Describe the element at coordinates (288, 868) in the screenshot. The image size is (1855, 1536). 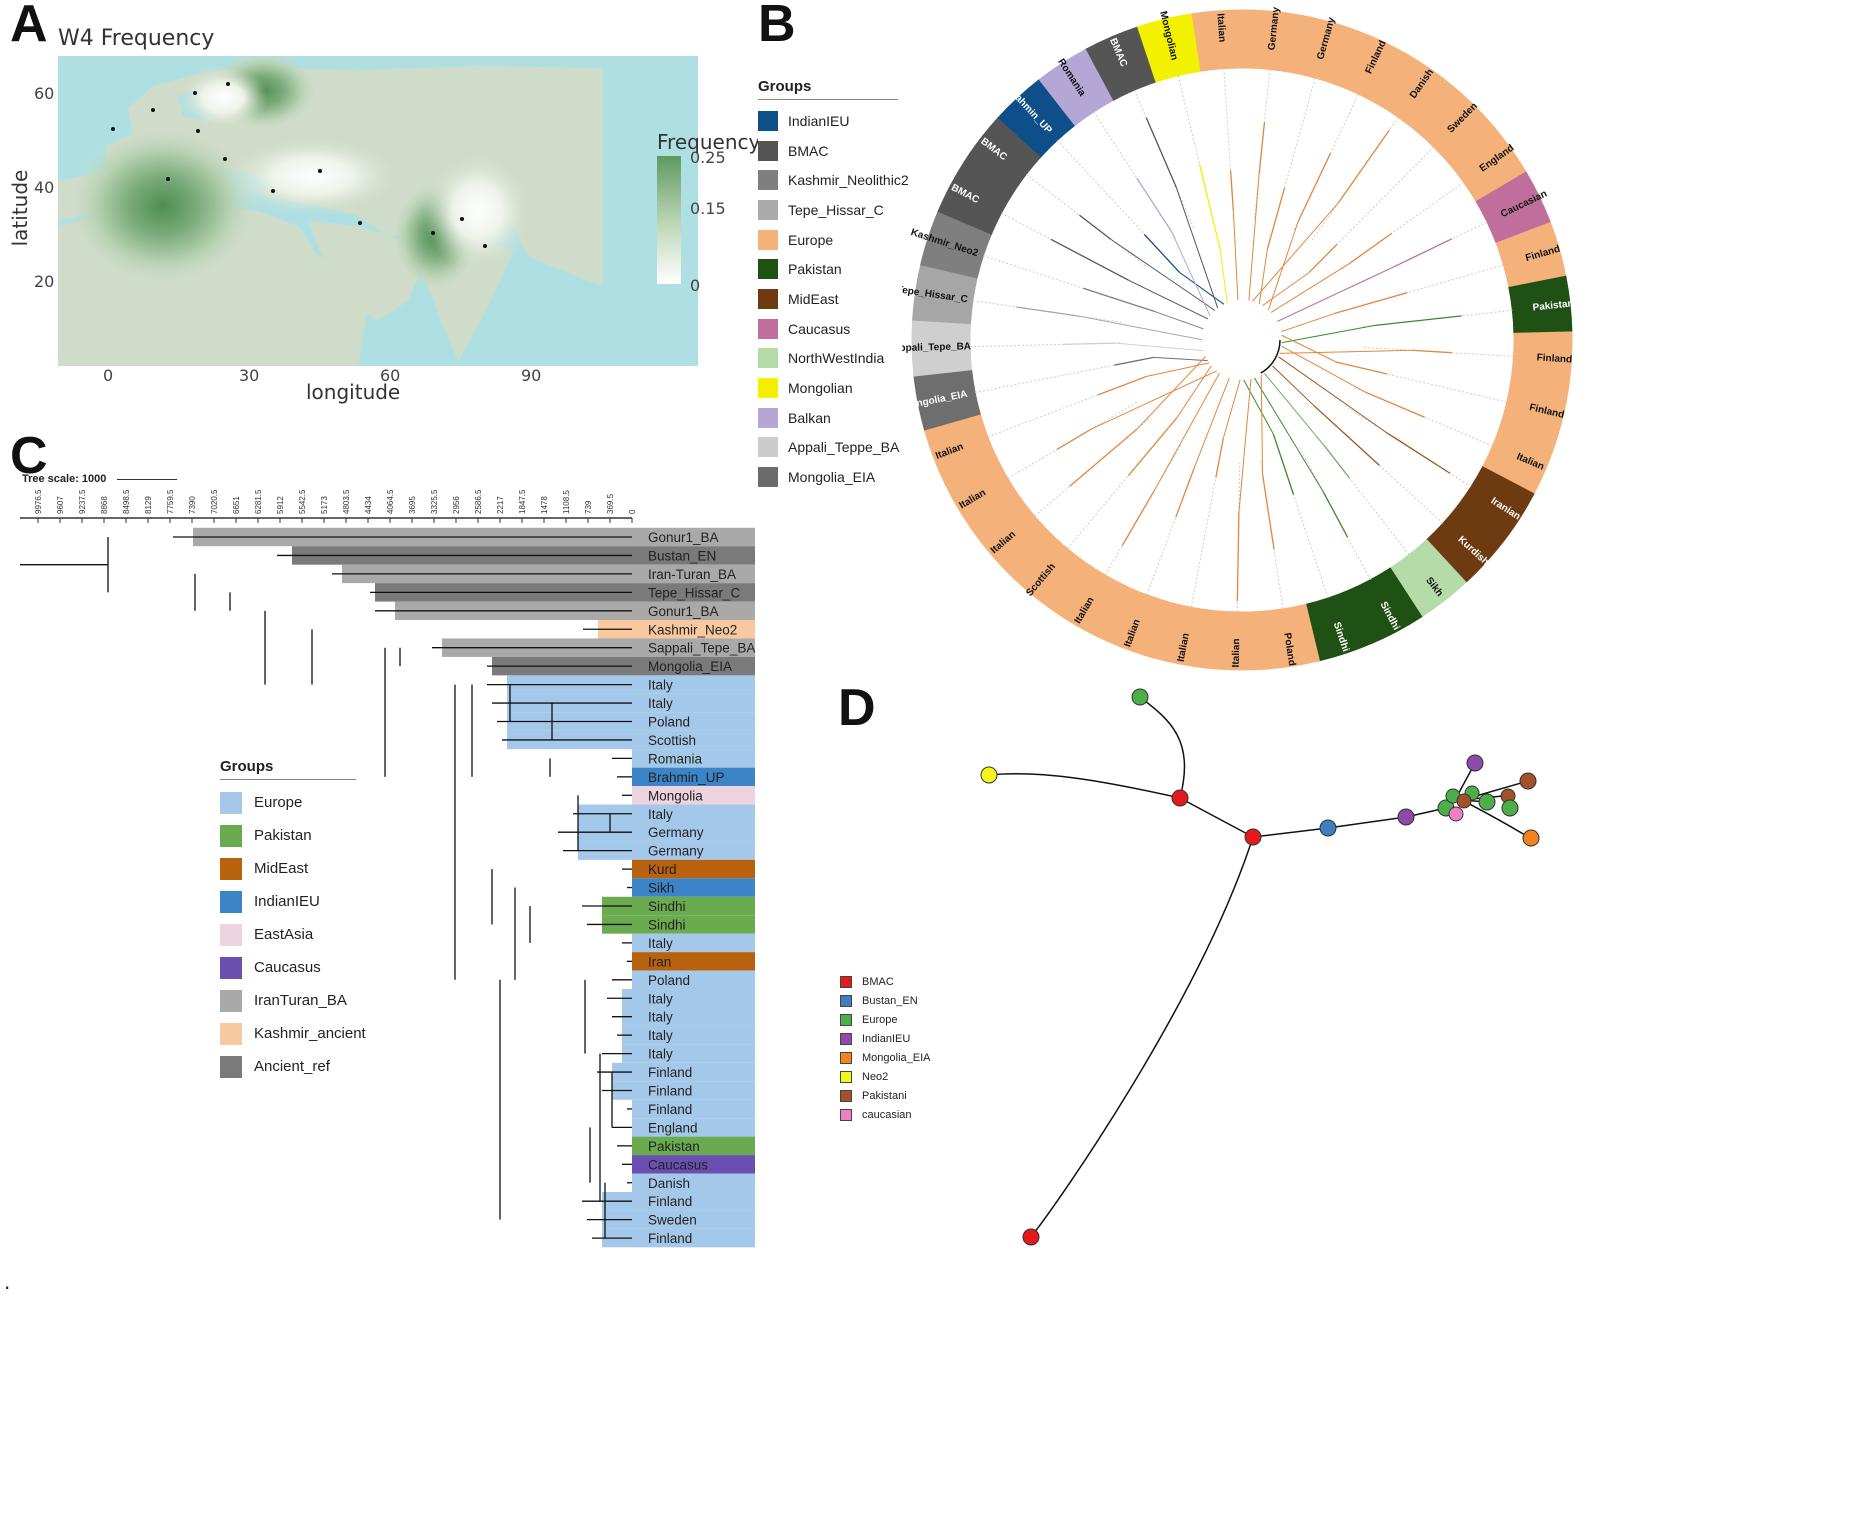
I see `legend-c-item: MidEast` at that location.